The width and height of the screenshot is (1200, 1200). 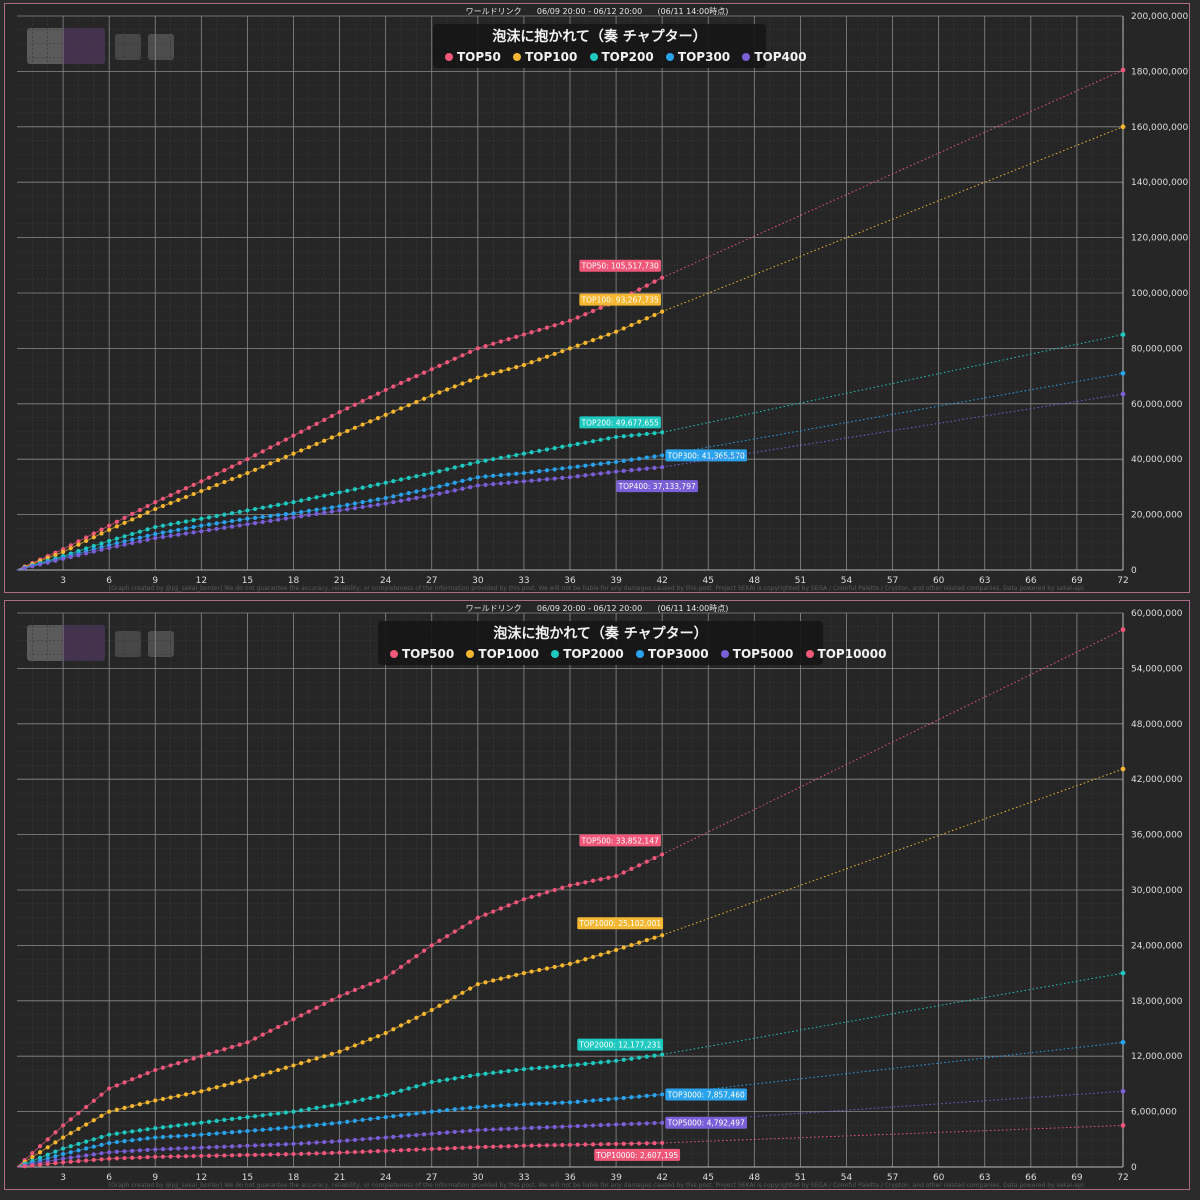 I want to click on x-tick-label: 54, so click(x=847, y=1178).